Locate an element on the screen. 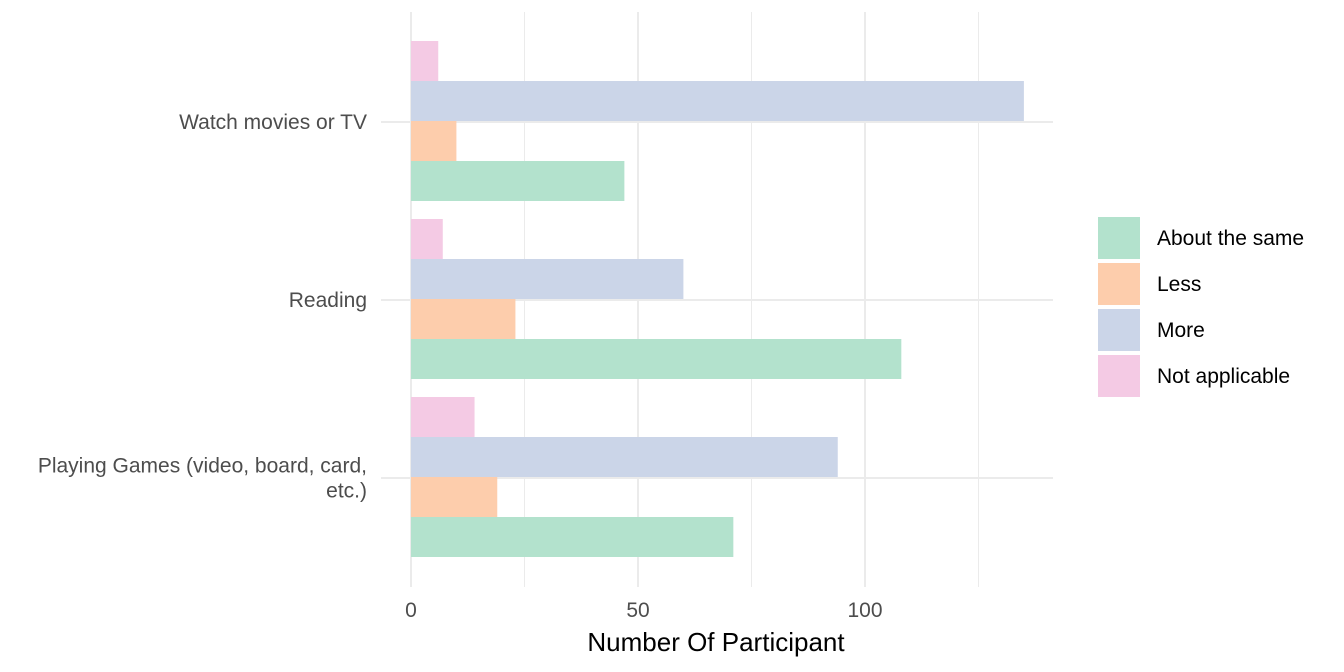 The image size is (1344, 672). legend-item: Not applicable is located at coordinates (1194, 376).